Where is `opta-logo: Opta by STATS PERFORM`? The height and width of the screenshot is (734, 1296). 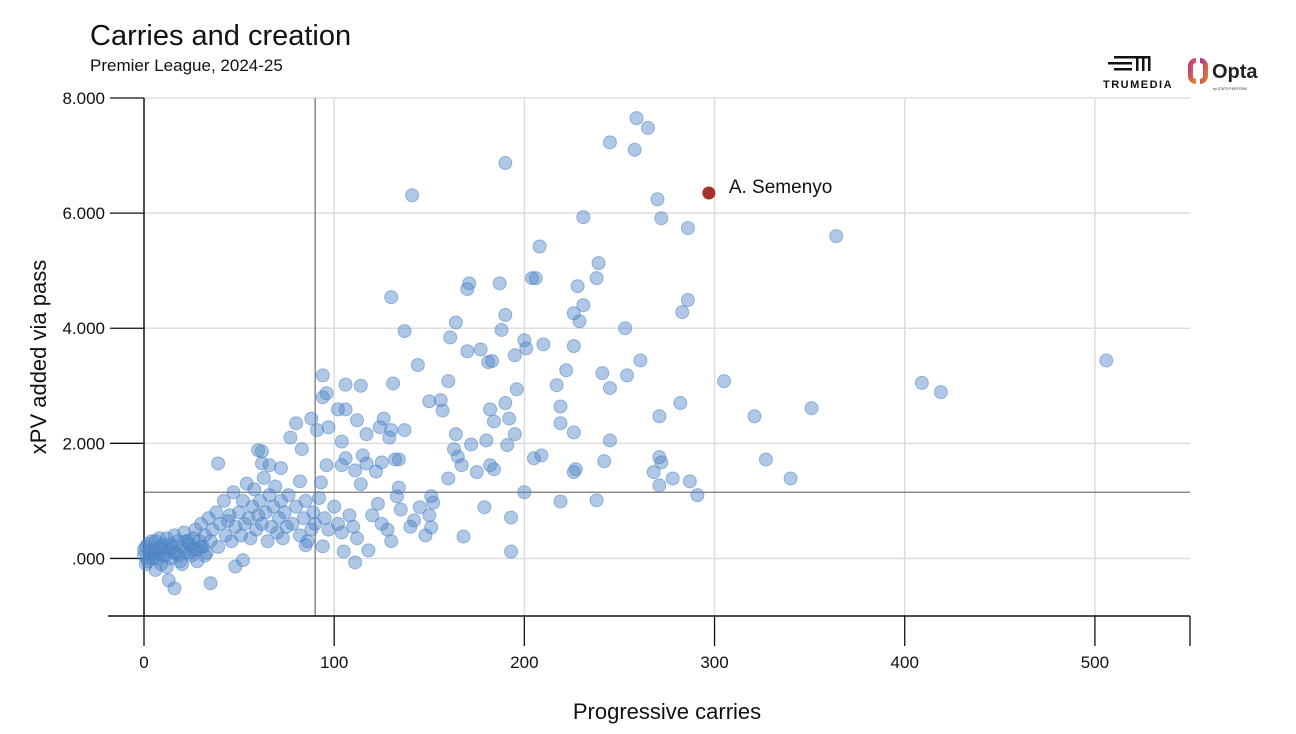 opta-logo: Opta by STATS PERFORM is located at coordinates (1223, 74).